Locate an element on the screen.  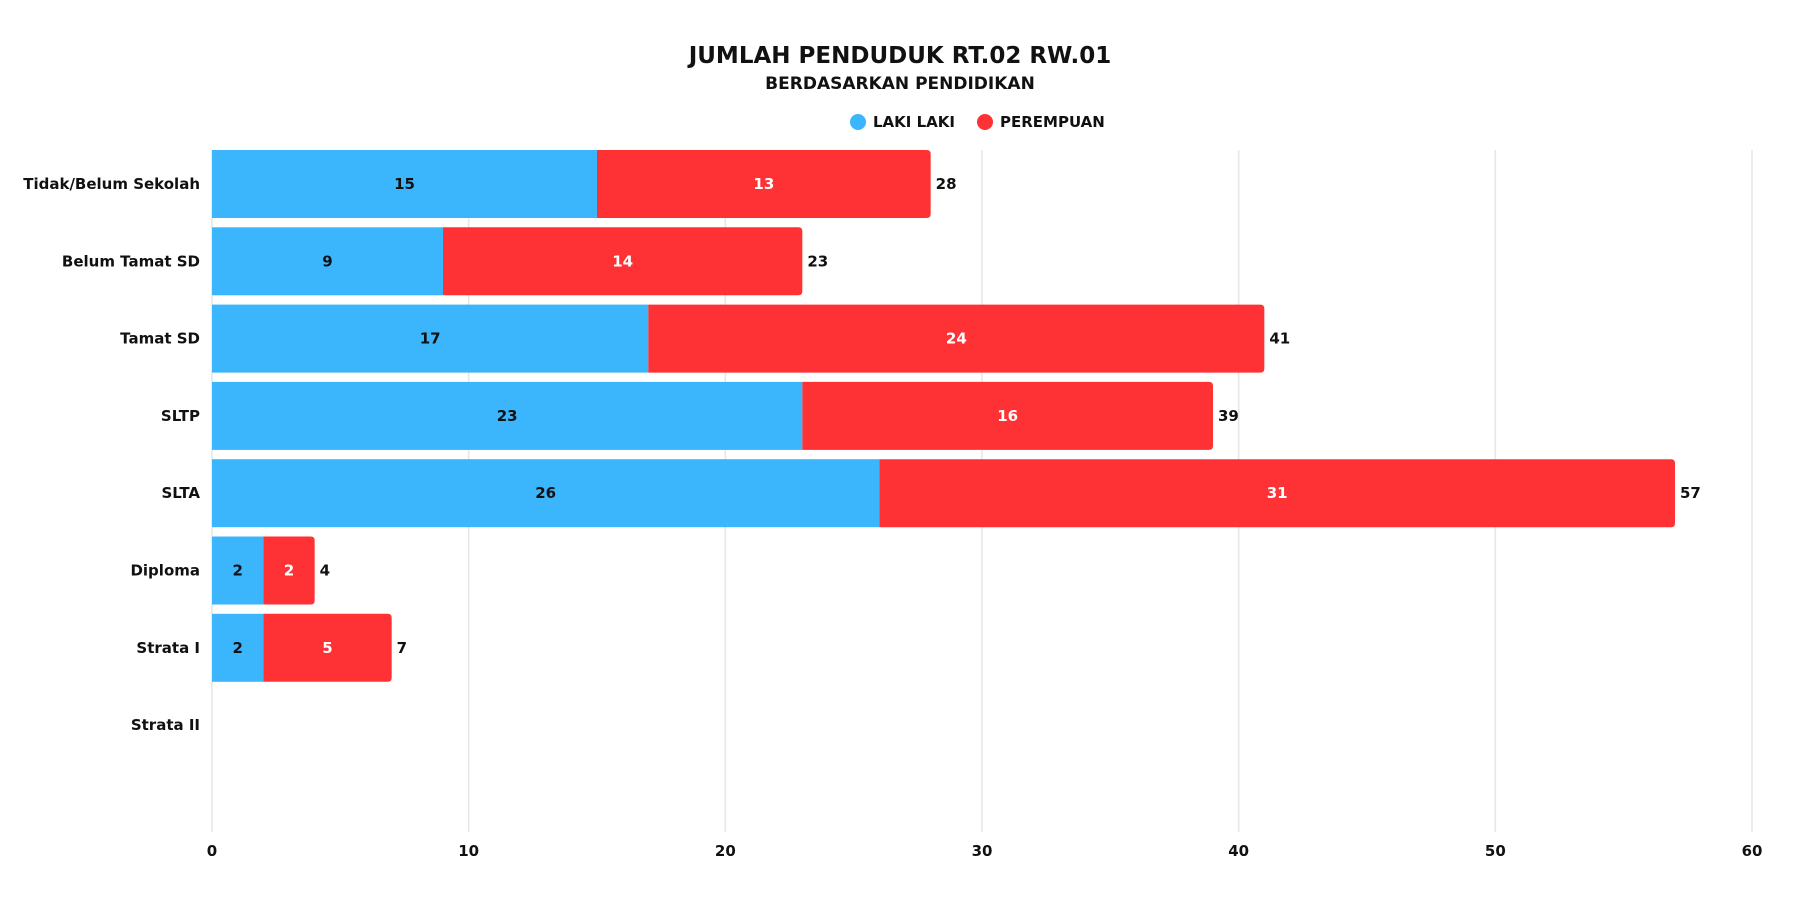
data-label: 15 is located at coordinates (404, 184).